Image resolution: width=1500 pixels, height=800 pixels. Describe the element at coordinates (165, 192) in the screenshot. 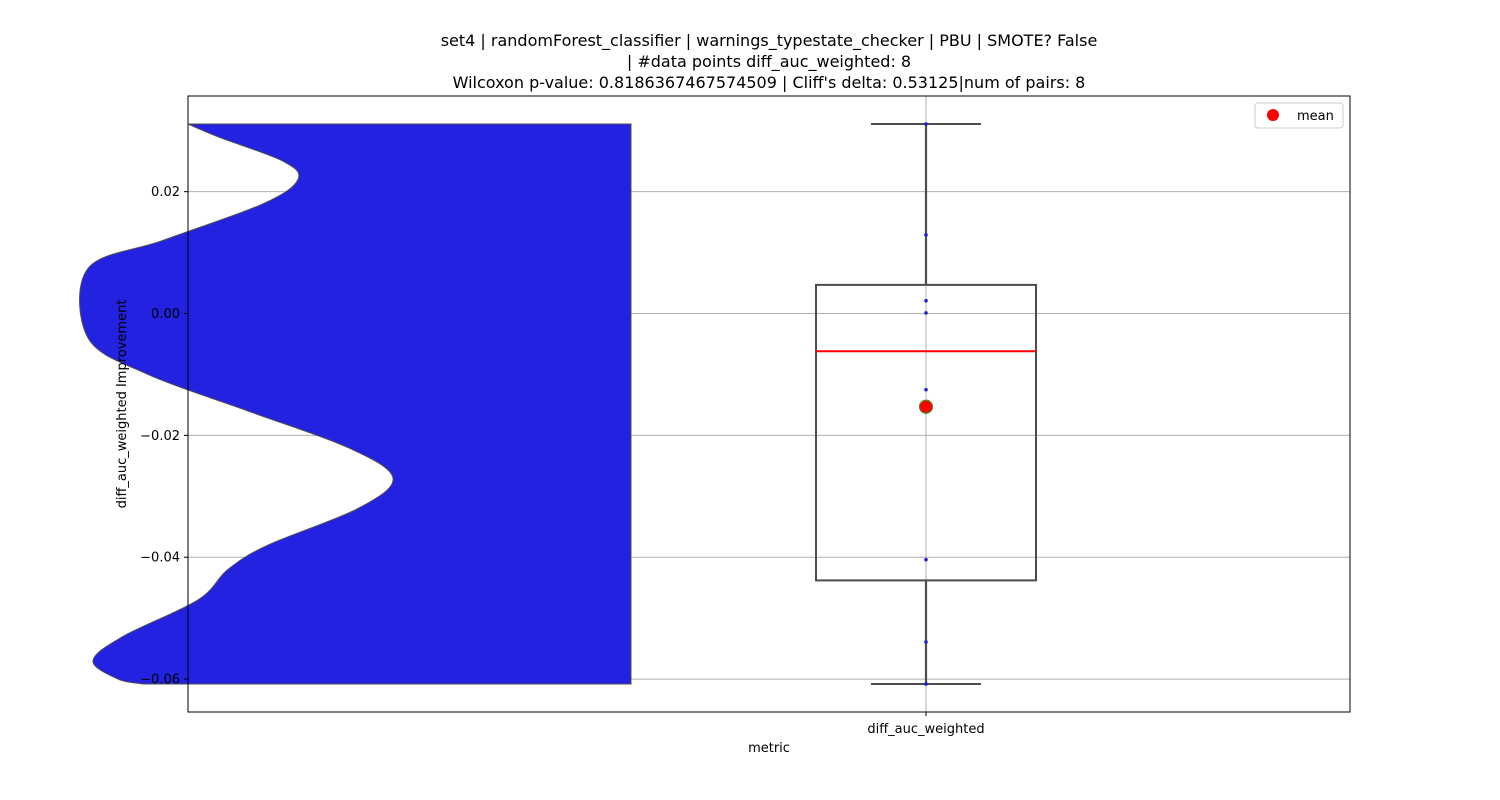

I see `y-tick-label: 0.02` at that location.